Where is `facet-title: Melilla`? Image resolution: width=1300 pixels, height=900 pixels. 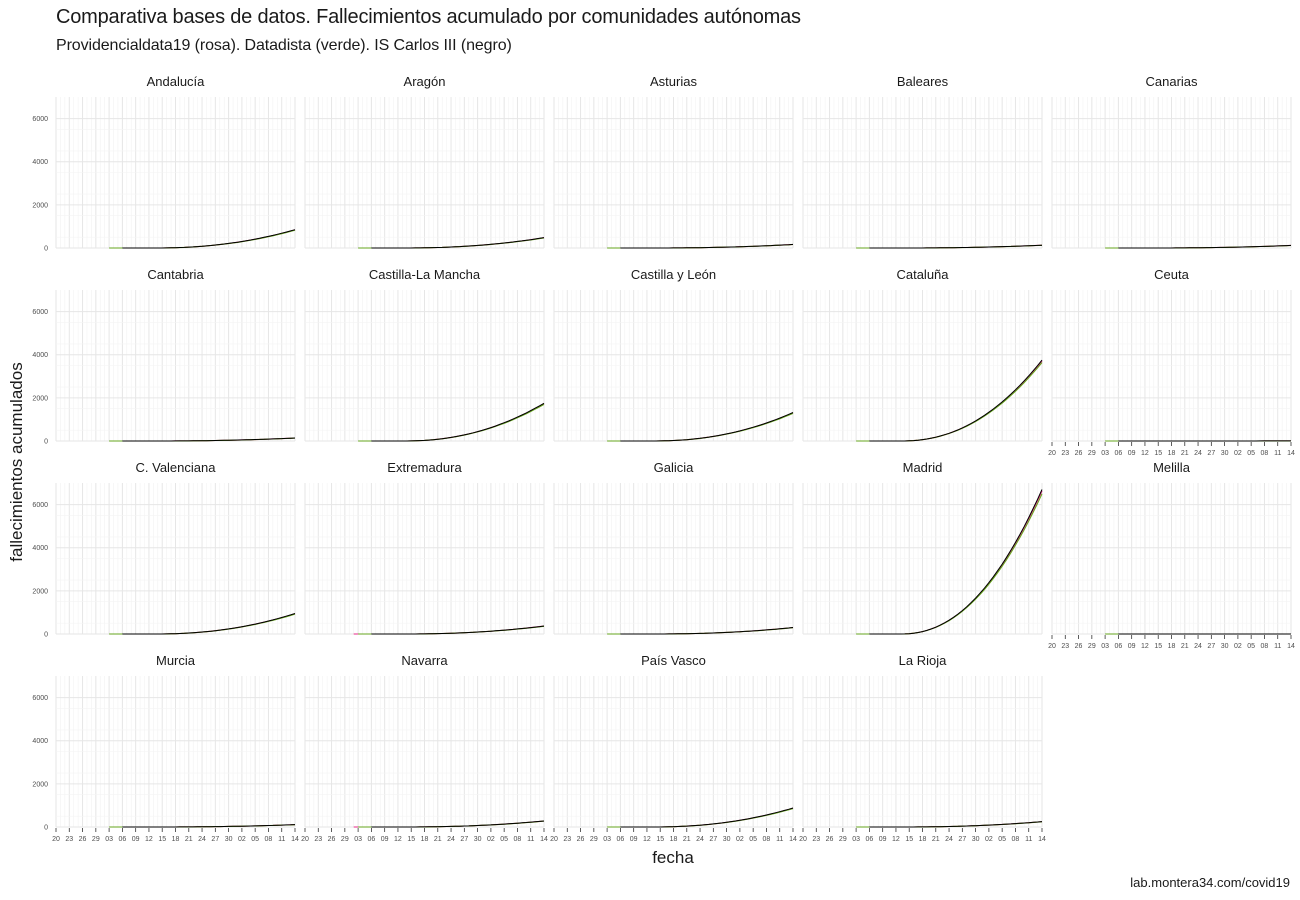
facet-title: Melilla is located at coordinates (1172, 467).